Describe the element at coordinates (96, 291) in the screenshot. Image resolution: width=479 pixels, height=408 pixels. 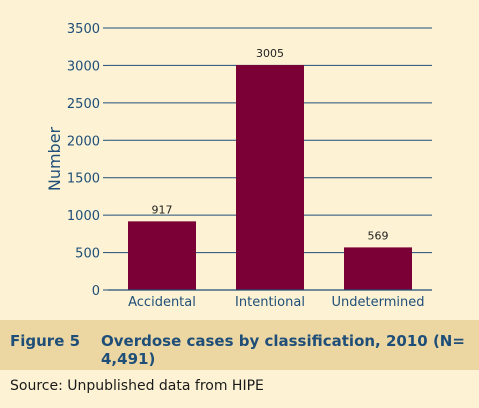
I see `y-tick-label: 0` at that location.